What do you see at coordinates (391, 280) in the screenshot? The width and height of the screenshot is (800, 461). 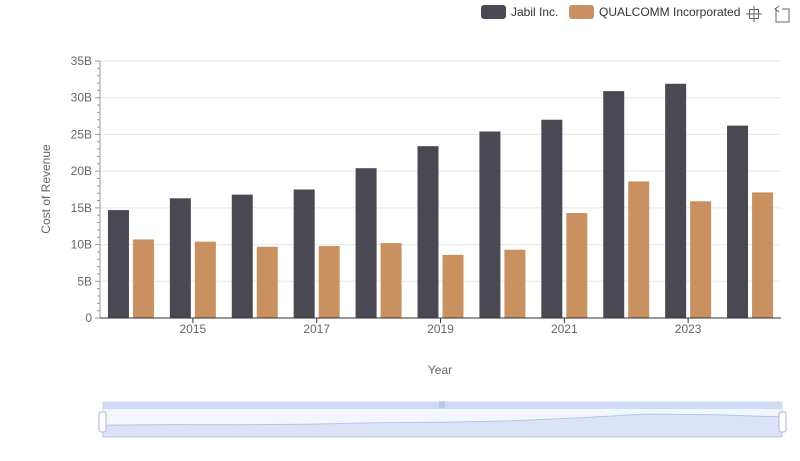 I see `bar-qualcomm-2018` at bounding box center [391, 280].